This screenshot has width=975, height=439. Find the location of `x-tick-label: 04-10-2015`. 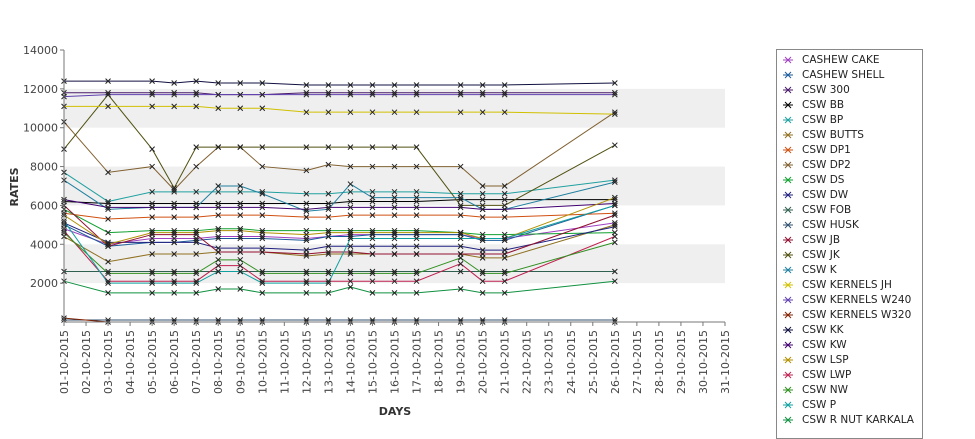

x-tick-label: 04-10-2015 is located at coordinates (130, 362).